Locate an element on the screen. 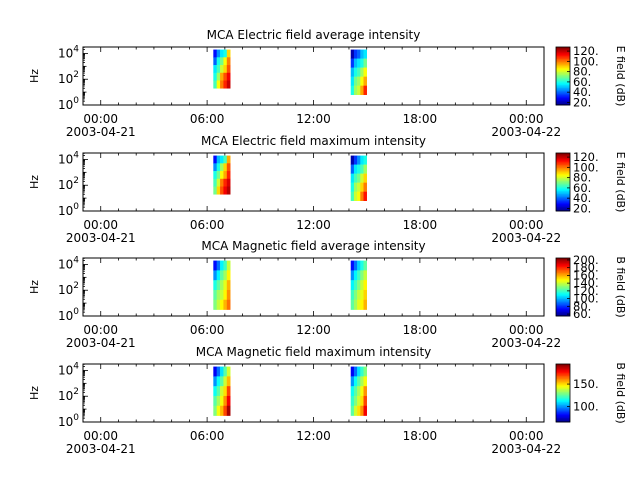 This screenshot has height=480, width=640. colorbar-tick-label: 60. is located at coordinates (582, 188).